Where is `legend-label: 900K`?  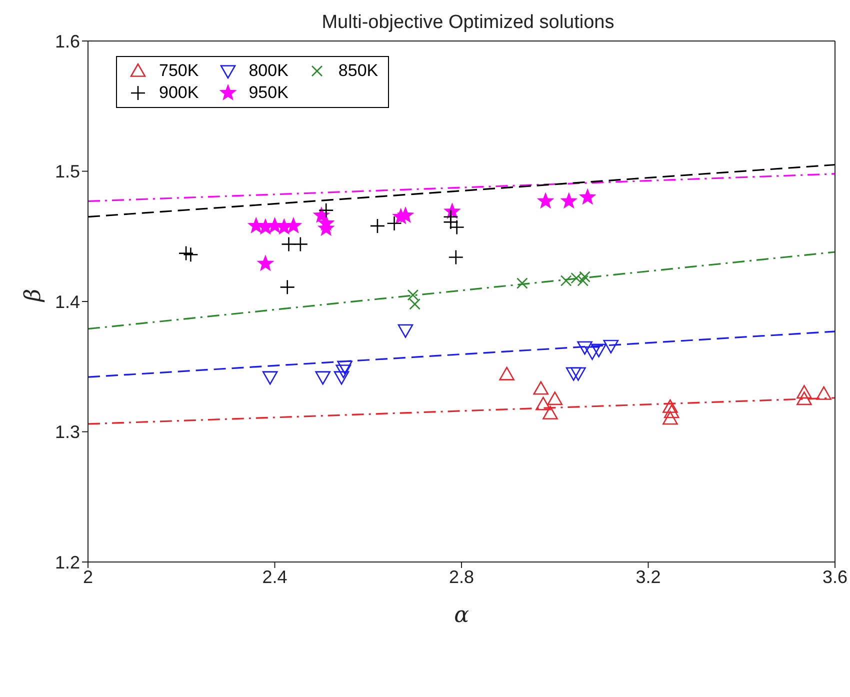 legend-label: 900K is located at coordinates (179, 93).